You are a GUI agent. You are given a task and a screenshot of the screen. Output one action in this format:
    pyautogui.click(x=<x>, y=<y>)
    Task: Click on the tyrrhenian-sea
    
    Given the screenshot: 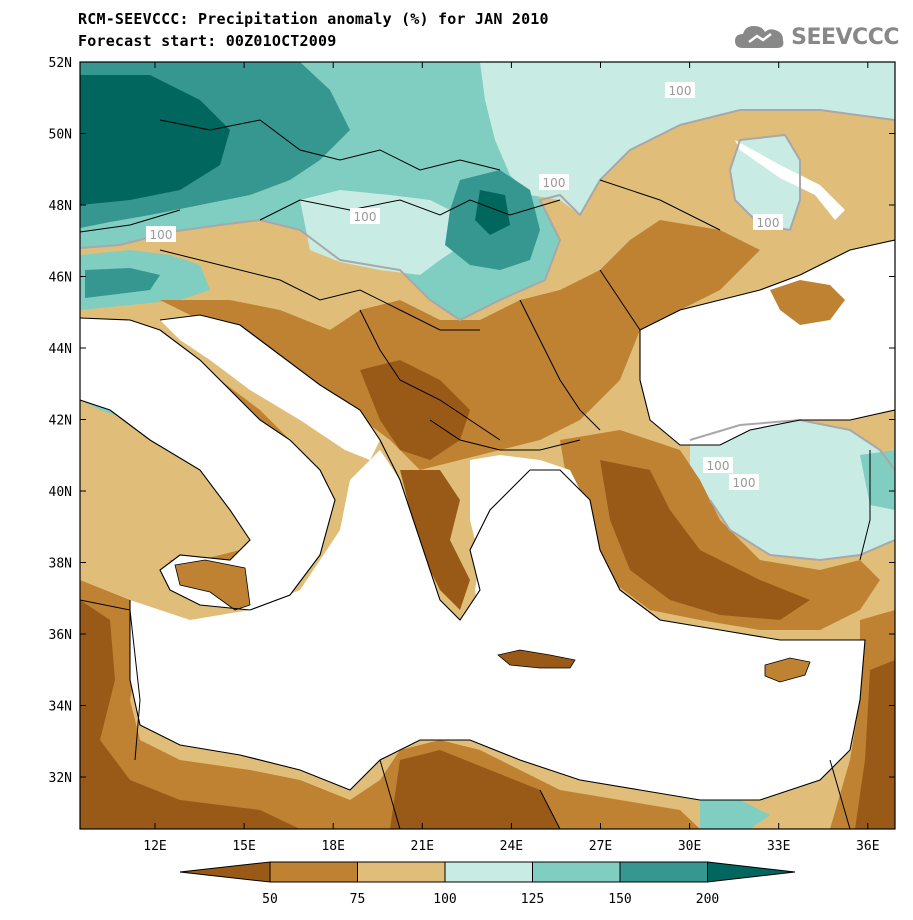 What is the action you would take?
    pyautogui.click(x=207, y=464)
    